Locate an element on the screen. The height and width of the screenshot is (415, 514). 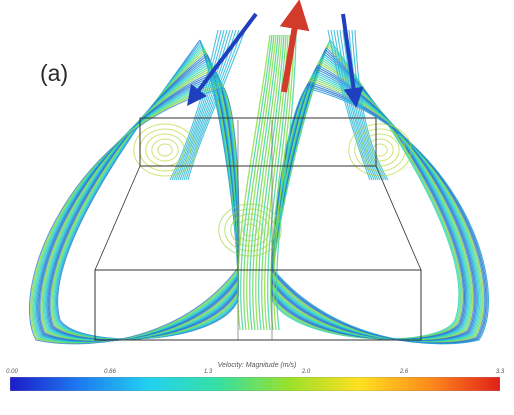
colorbar-tick-3: 2.0 is located at coordinates (306, 372).